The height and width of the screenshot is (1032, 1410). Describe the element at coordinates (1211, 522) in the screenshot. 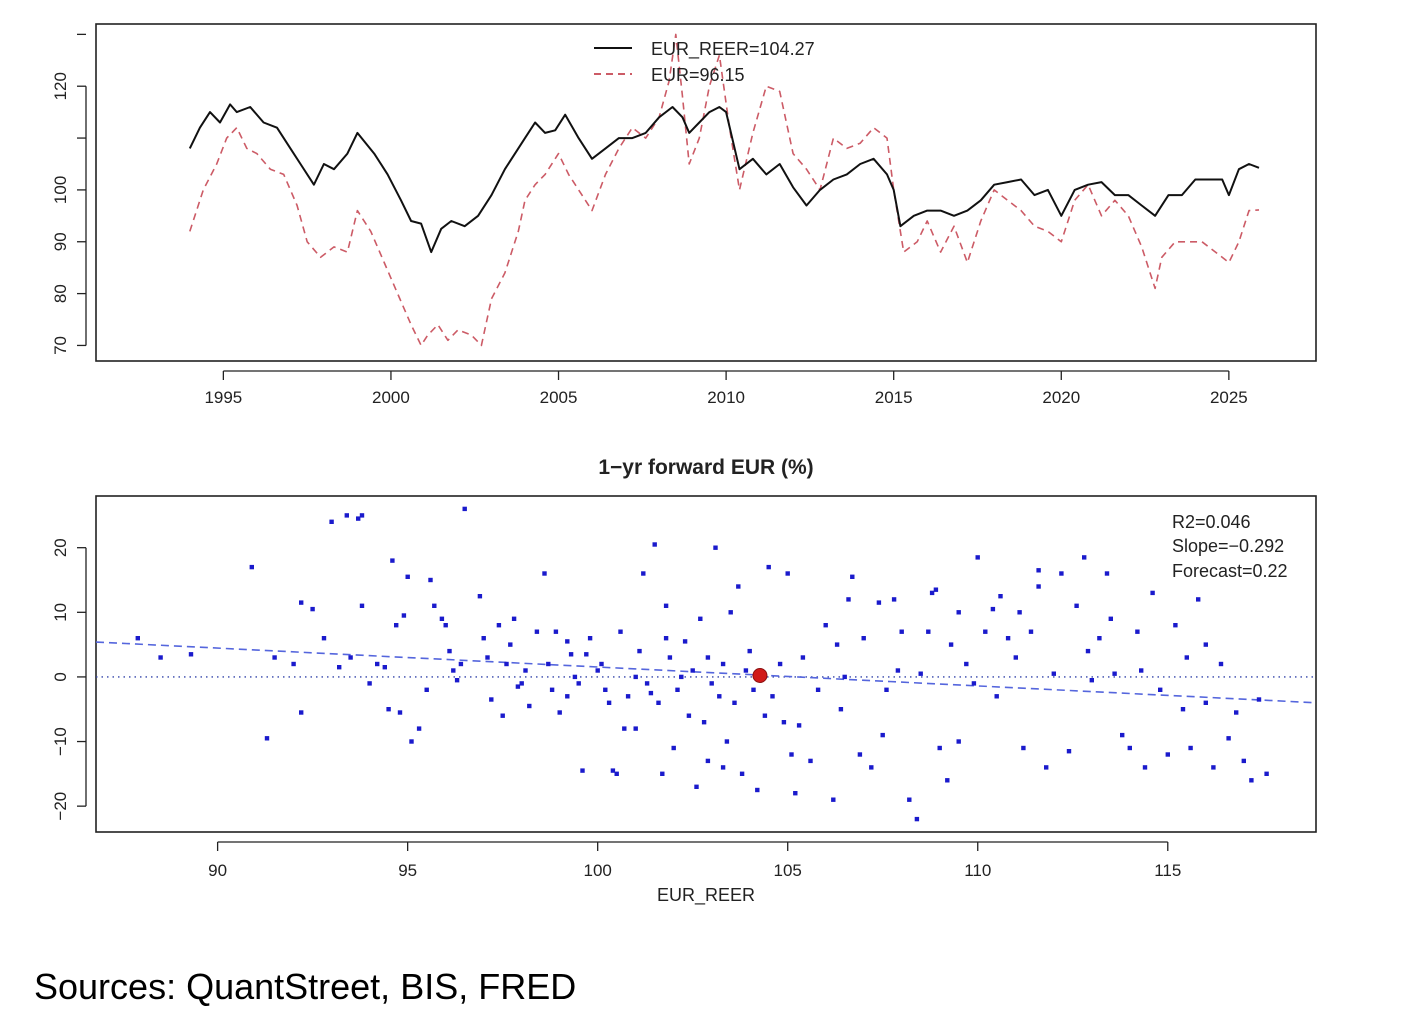

I see `stat-r2: R2=0.046` at that location.